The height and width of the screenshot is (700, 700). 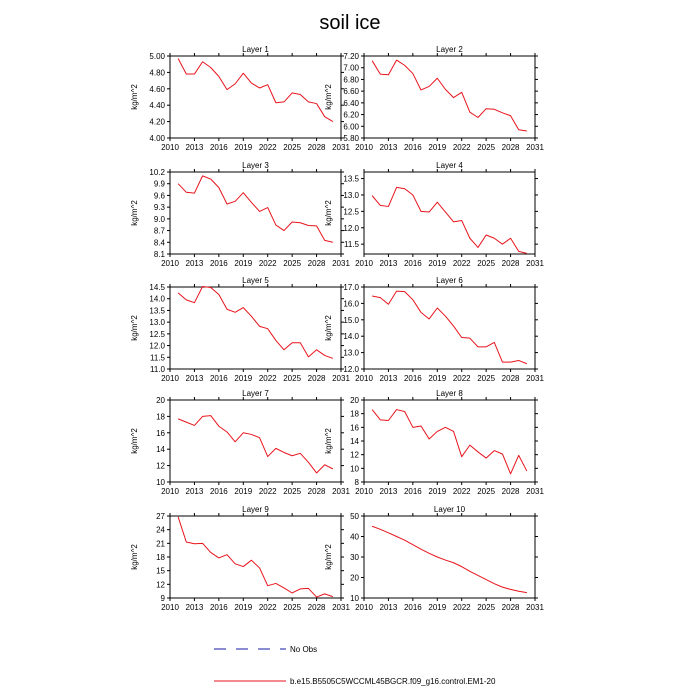 I want to click on y-tick-label: 12.5, so click(x=157, y=334).